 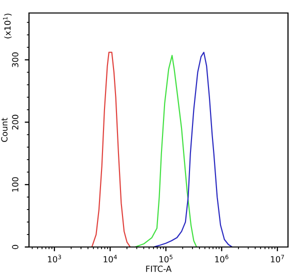 I want to click on x-tick-label: 10$^{4}$, so click(x=110, y=258).